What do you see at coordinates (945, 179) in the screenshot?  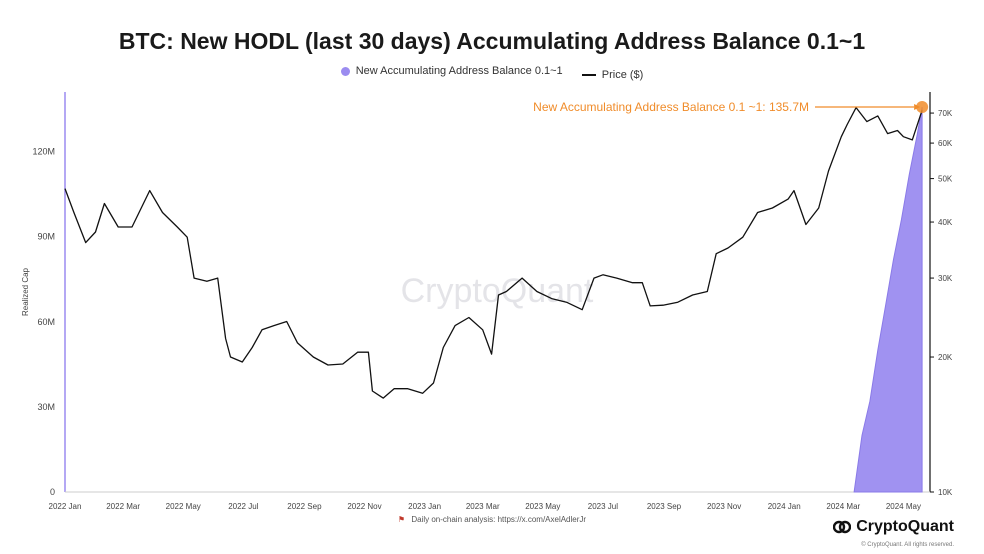 I see `y-right-tick-label: 50K` at bounding box center [945, 179].